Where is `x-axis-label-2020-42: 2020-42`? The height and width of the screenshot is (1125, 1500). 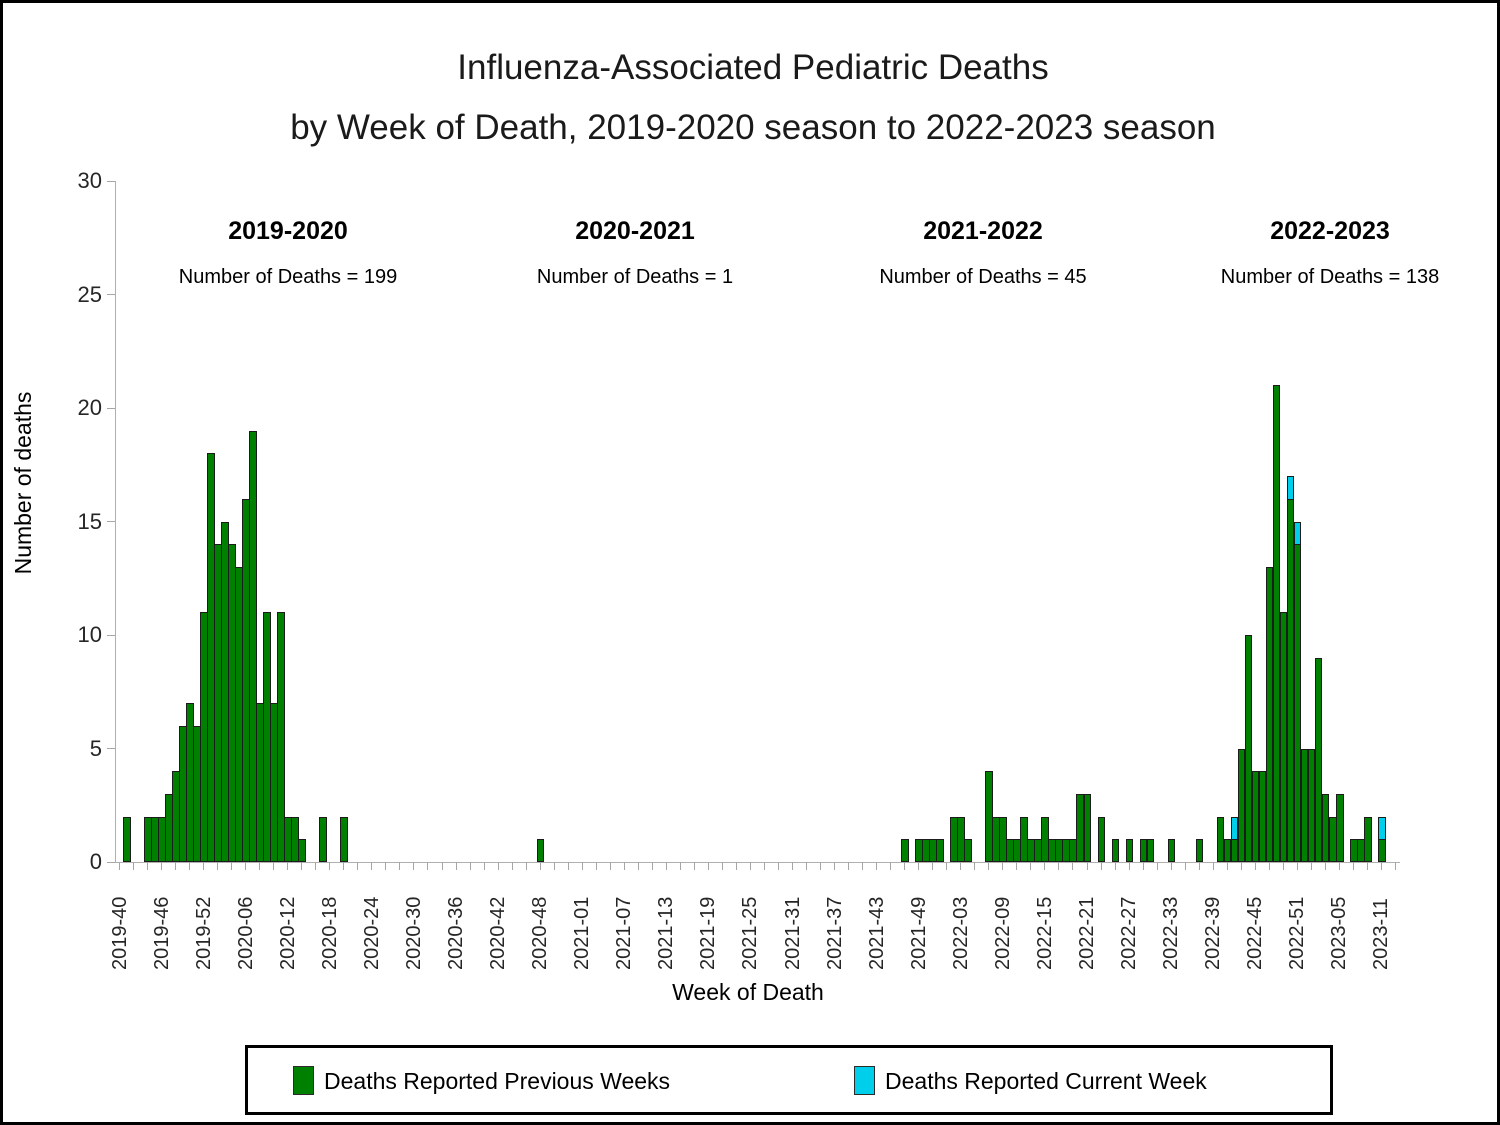 x-axis-label-2020-42: 2020-42 is located at coordinates (498, 933).